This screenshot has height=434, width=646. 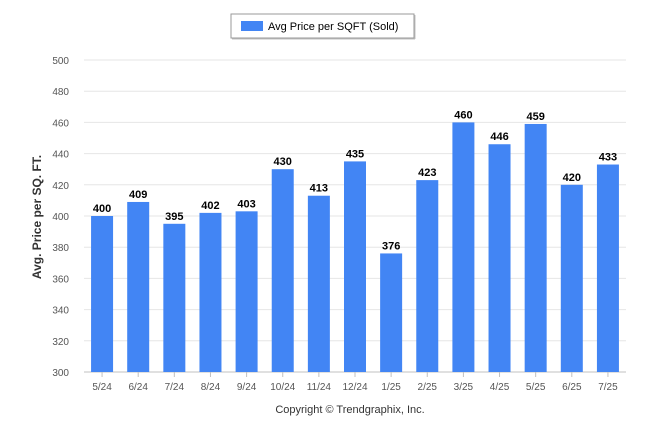 I want to click on x-tick-label: 4/25, so click(x=500, y=387).